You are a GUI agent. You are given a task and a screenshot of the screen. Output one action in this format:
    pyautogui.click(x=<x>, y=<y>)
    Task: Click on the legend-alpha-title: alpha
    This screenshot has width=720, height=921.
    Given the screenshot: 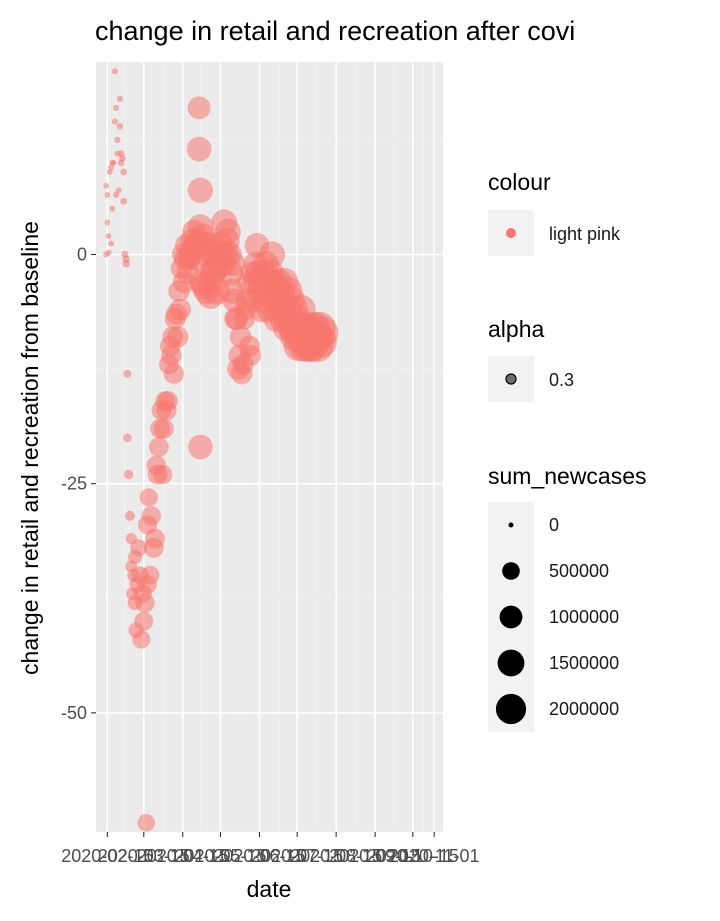 What is the action you would take?
    pyautogui.click(x=516, y=329)
    